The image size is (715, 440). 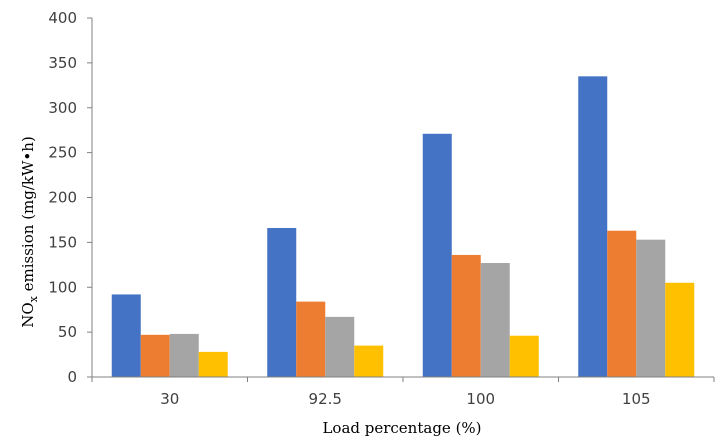 I want to click on bar-series-3-92.5, so click(x=340, y=346).